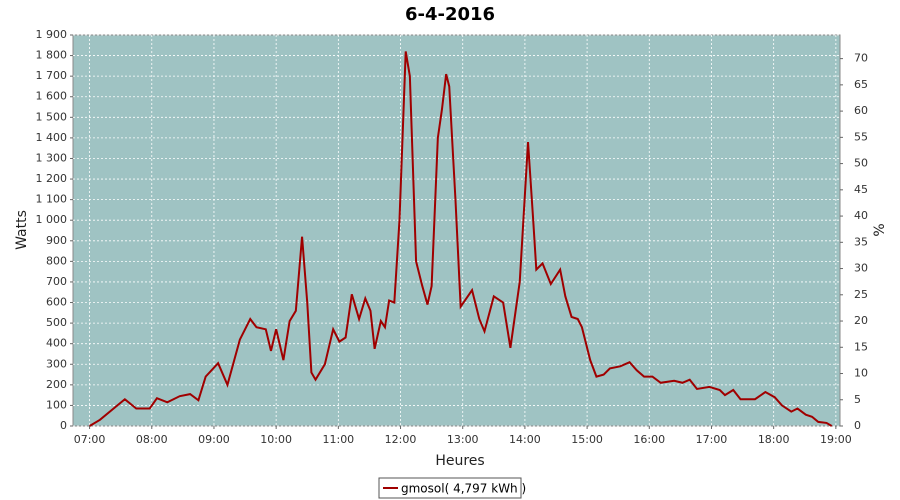 This screenshot has width=900, height=500. What do you see at coordinates (63, 425) in the screenshot?
I see `y-tick-label: 0` at bounding box center [63, 425].